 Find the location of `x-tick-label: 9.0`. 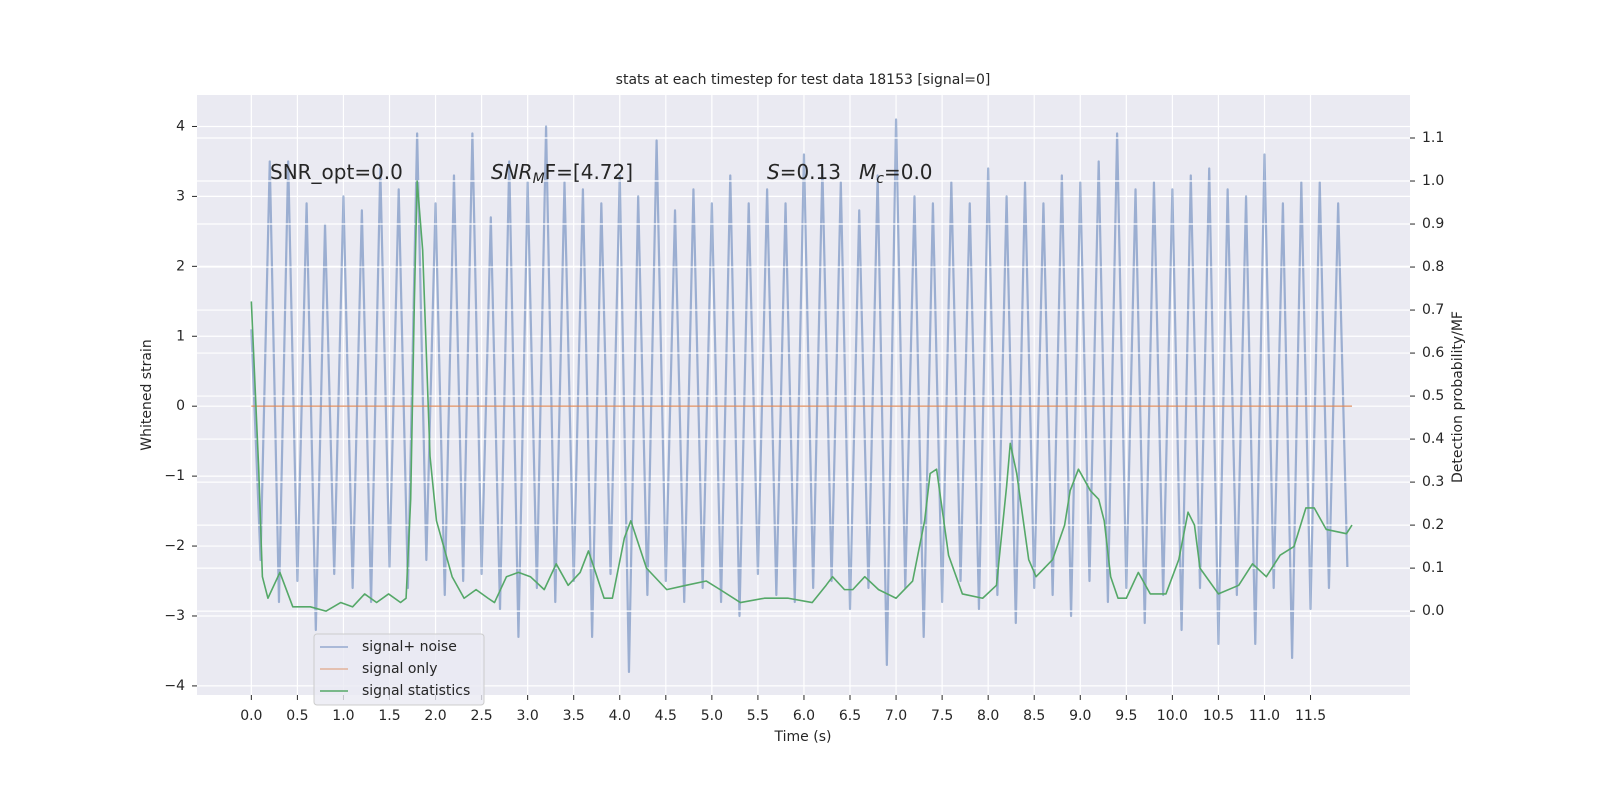

x-tick-label: 9.0 is located at coordinates (1080, 716).